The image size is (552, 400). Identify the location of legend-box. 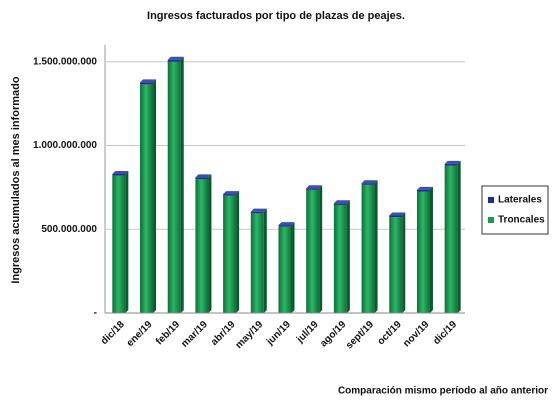
(515, 210).